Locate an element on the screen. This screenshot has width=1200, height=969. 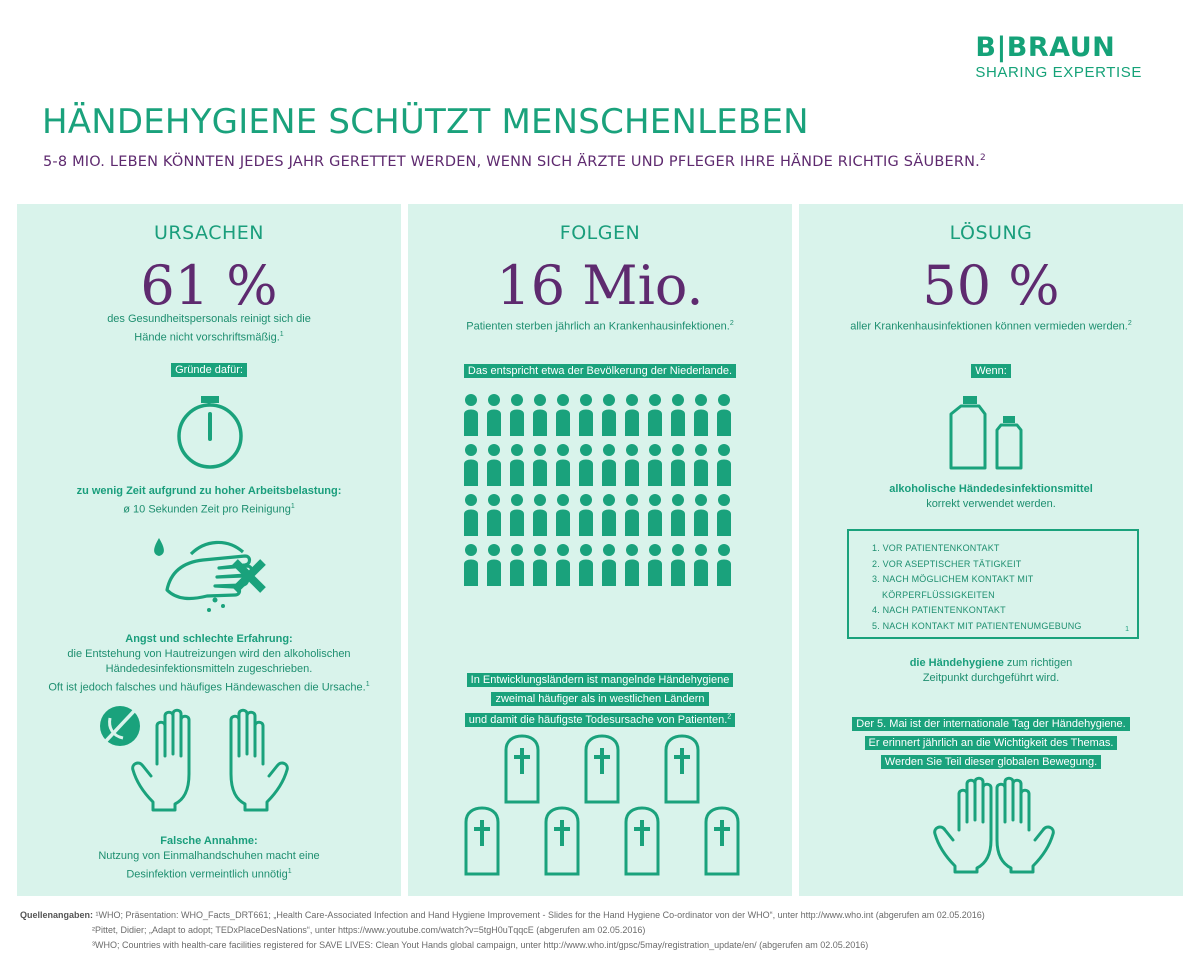
reasons-label: Gründe dafür: is located at coordinates (209, 369).